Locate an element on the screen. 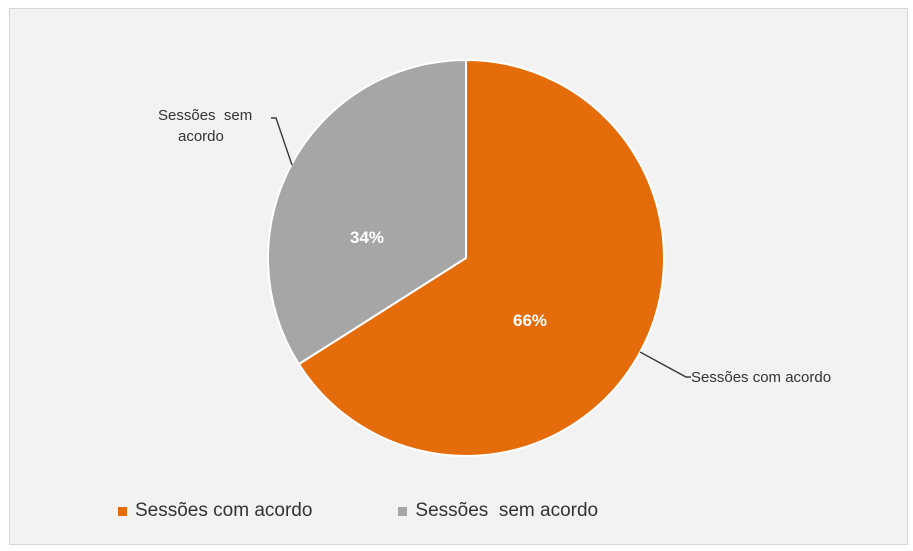 The image size is (913, 551). legend: Sessões com acordo Sessões sem acordo is located at coordinates (401, 511).